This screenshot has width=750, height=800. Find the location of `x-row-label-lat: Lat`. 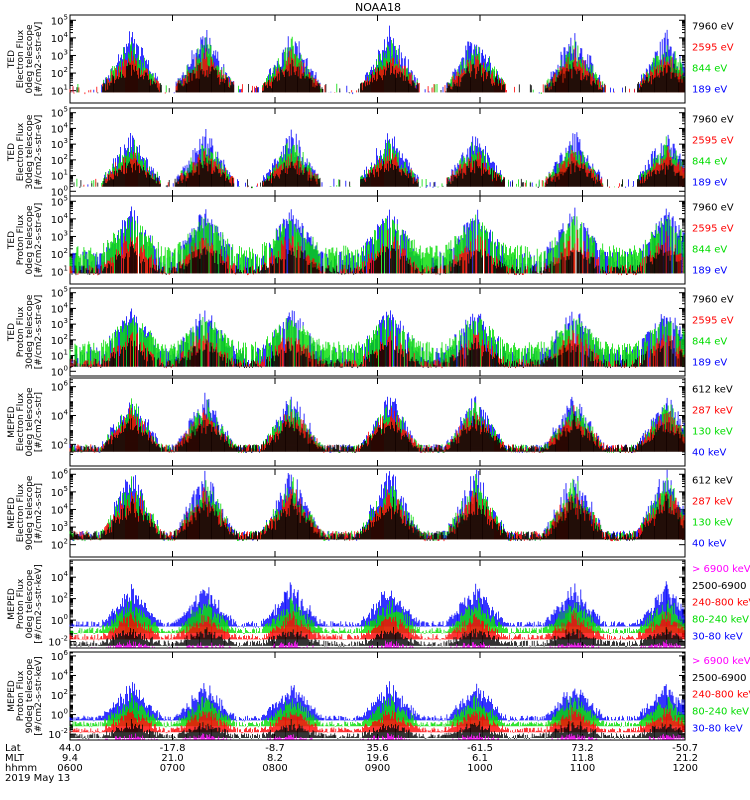

x-row-label-lat: Lat is located at coordinates (13, 748).